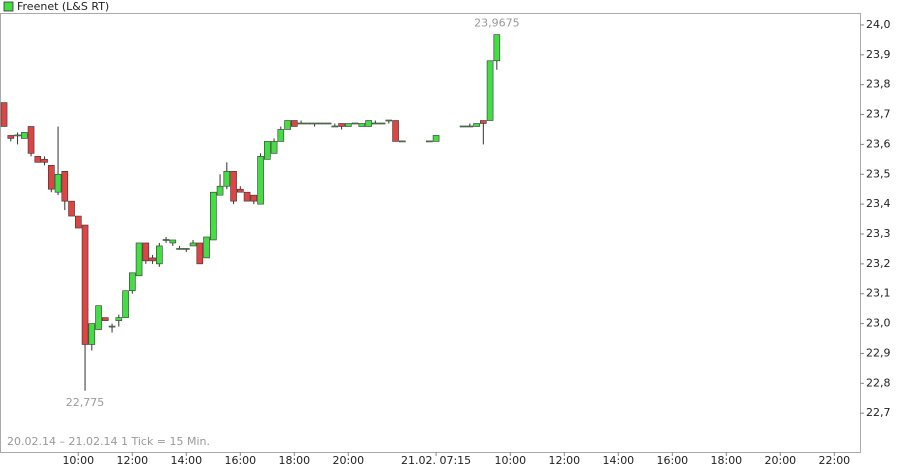  Describe the element at coordinates (8, 6) in the screenshot. I see `legend-swatch` at that location.